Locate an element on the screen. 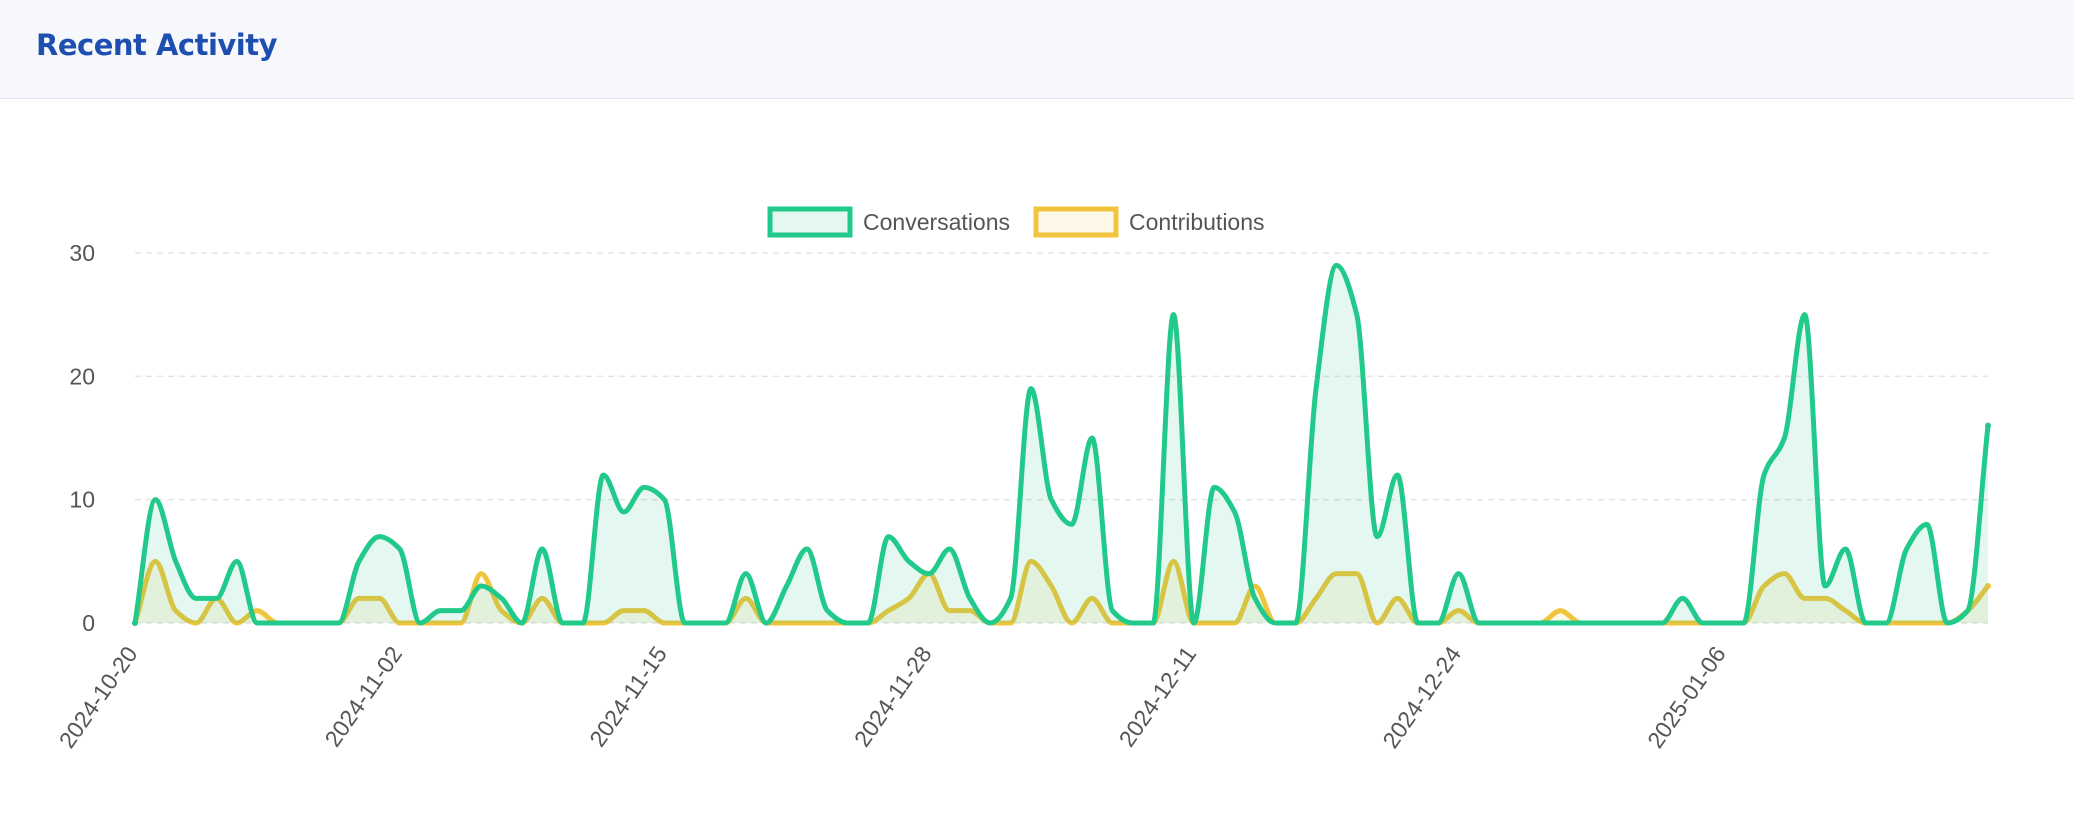  y-tick-label: 10 is located at coordinates (82, 500).